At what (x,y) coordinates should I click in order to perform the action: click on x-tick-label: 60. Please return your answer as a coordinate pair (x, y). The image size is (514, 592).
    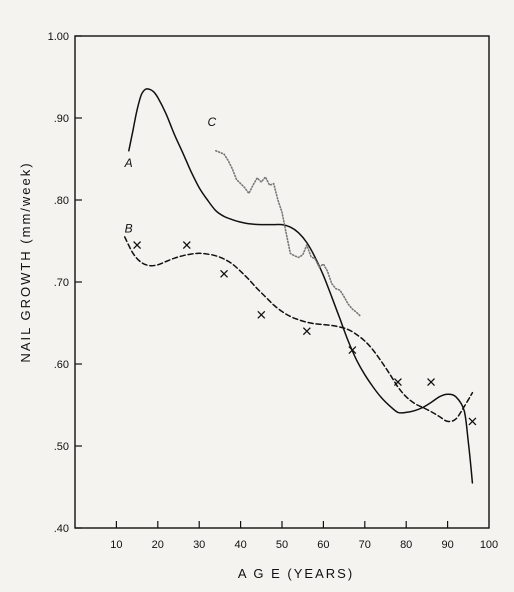
    Looking at the image, I should click on (323, 545).